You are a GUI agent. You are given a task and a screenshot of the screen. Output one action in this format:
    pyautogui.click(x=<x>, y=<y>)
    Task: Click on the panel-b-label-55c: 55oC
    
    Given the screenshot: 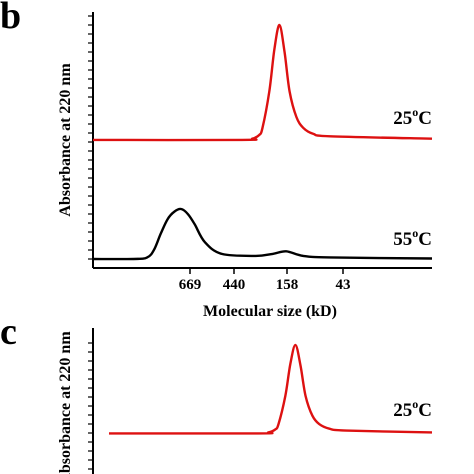 What is the action you would take?
    pyautogui.click(x=412, y=238)
    